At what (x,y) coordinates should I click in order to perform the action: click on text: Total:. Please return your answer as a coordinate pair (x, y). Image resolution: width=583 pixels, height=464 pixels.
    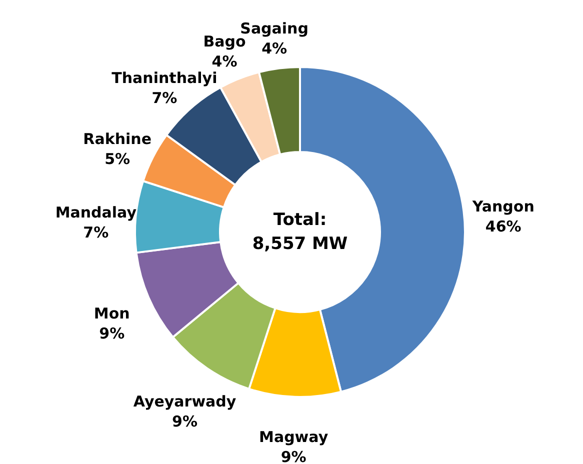
    Looking at the image, I should click on (300, 220).